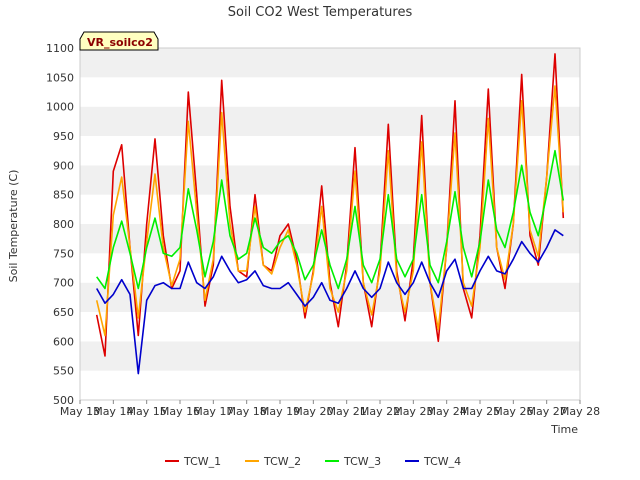 Image resolution: width=640 pixels, height=480 pixels. Describe the element at coordinates (280, 411) in the screenshot. I see `x-tick-label: May 19` at that location.